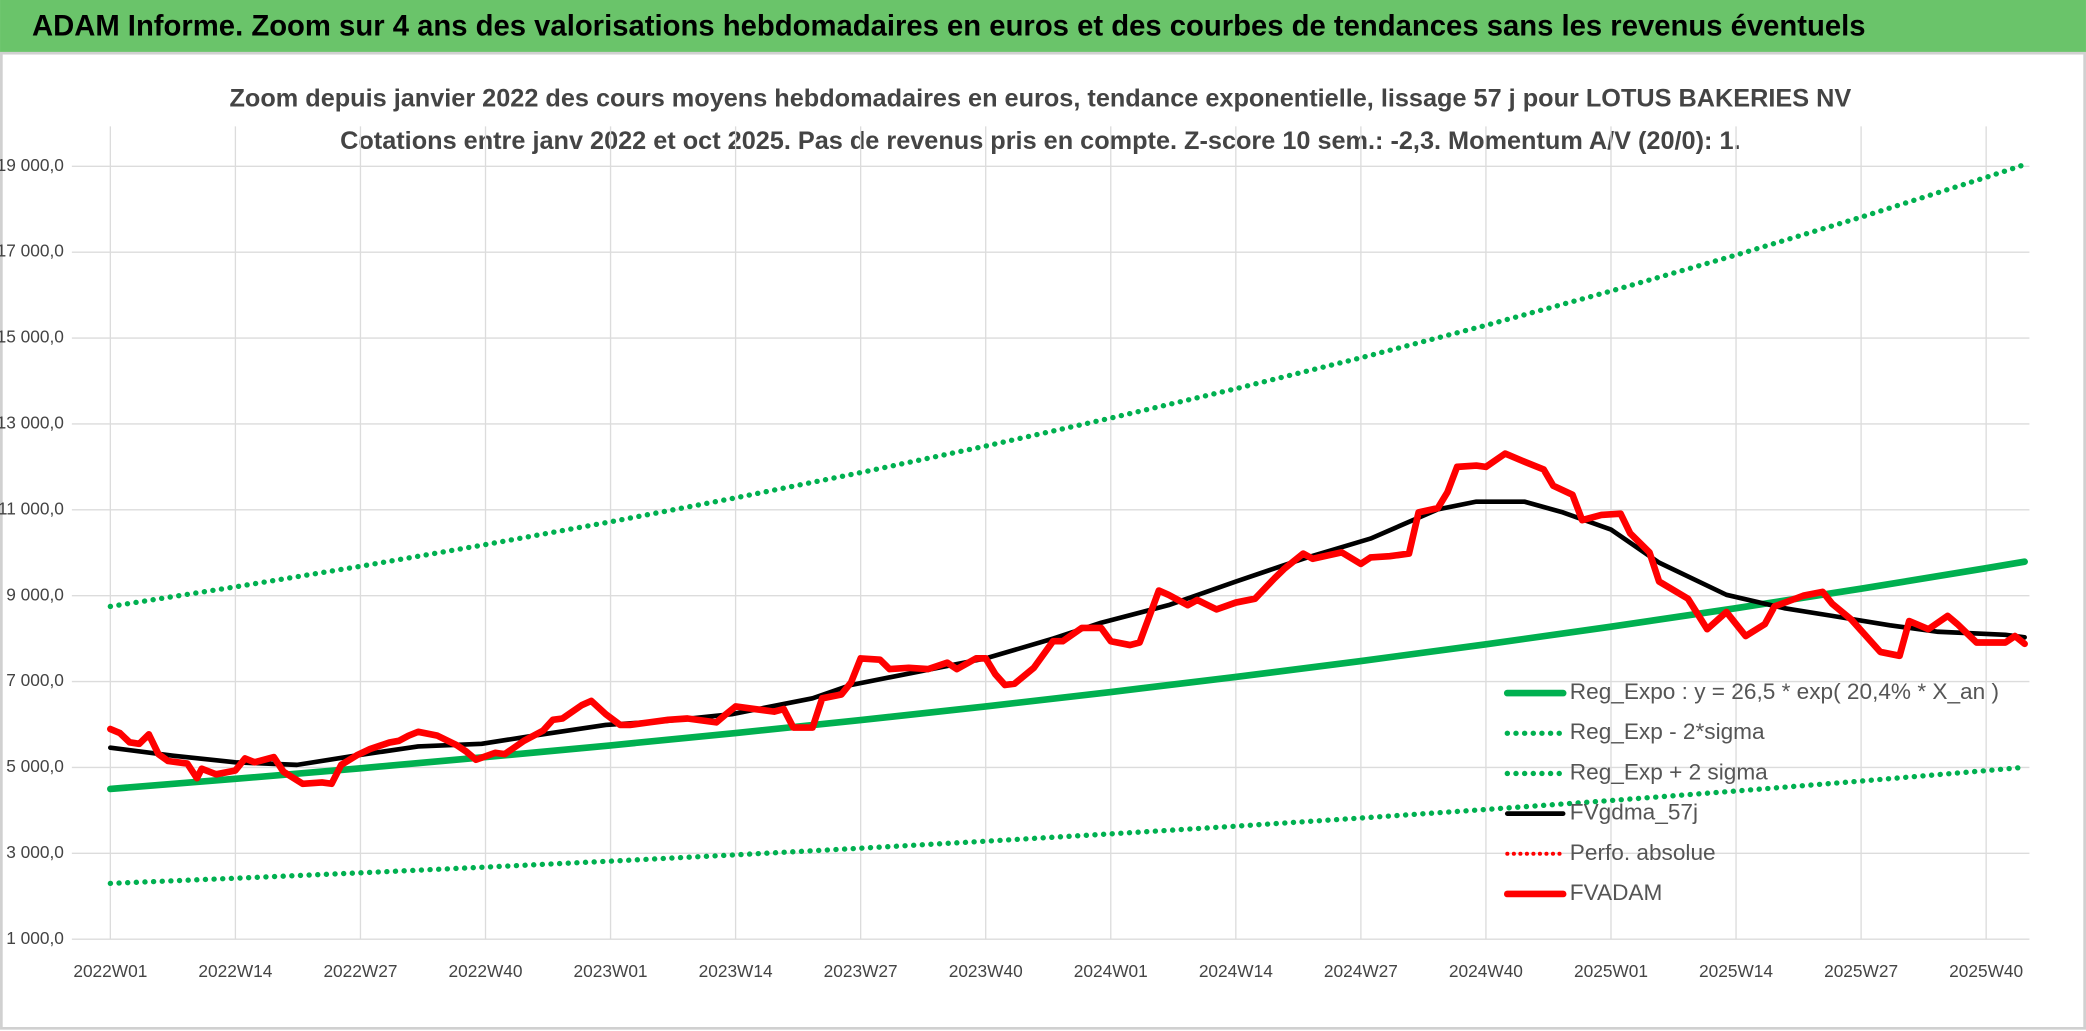 Image resolution: width=2086 pixels, height=1031 pixels. I want to click on x-tick-label: 2023W27, so click(861, 971).